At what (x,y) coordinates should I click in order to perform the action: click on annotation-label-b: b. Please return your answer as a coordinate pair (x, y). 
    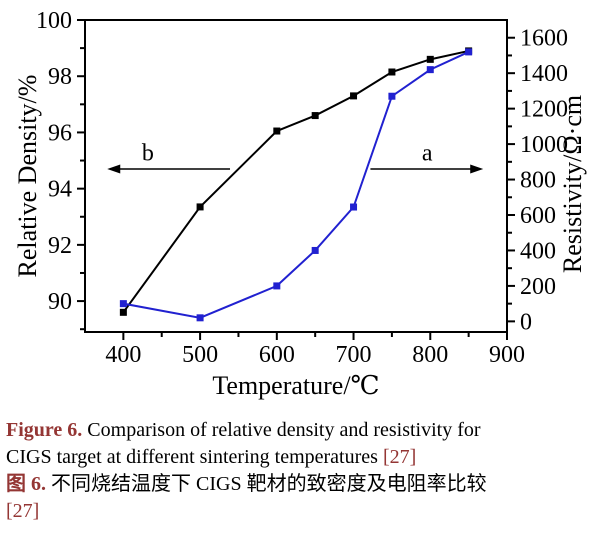
    Looking at the image, I should click on (148, 154).